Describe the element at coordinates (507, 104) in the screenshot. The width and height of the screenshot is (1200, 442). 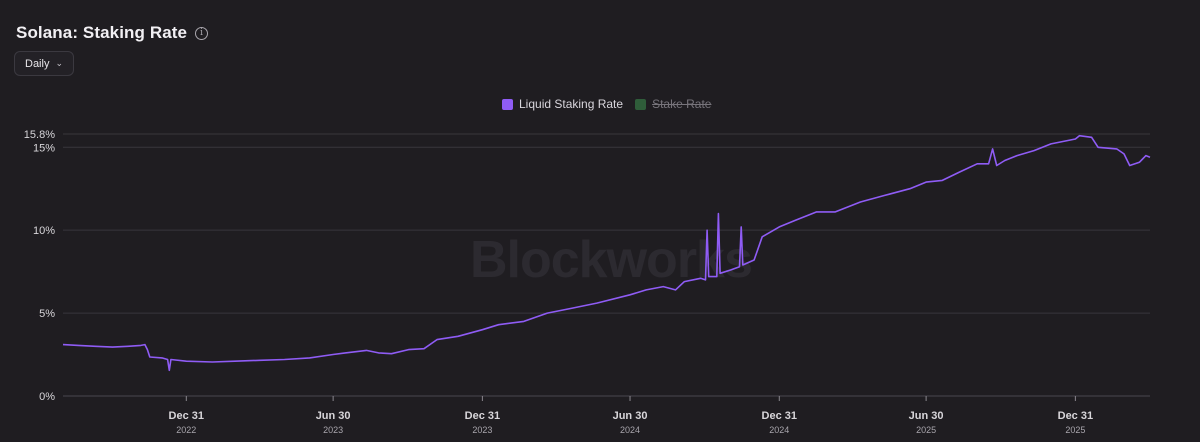
I see `legend-swatch-liquid` at that location.